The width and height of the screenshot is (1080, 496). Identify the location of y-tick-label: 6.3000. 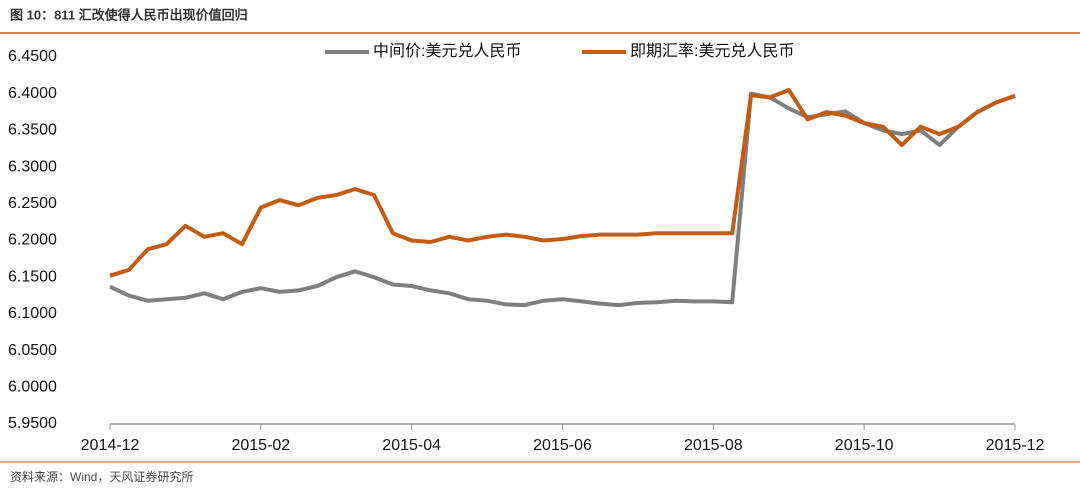
(32, 166).